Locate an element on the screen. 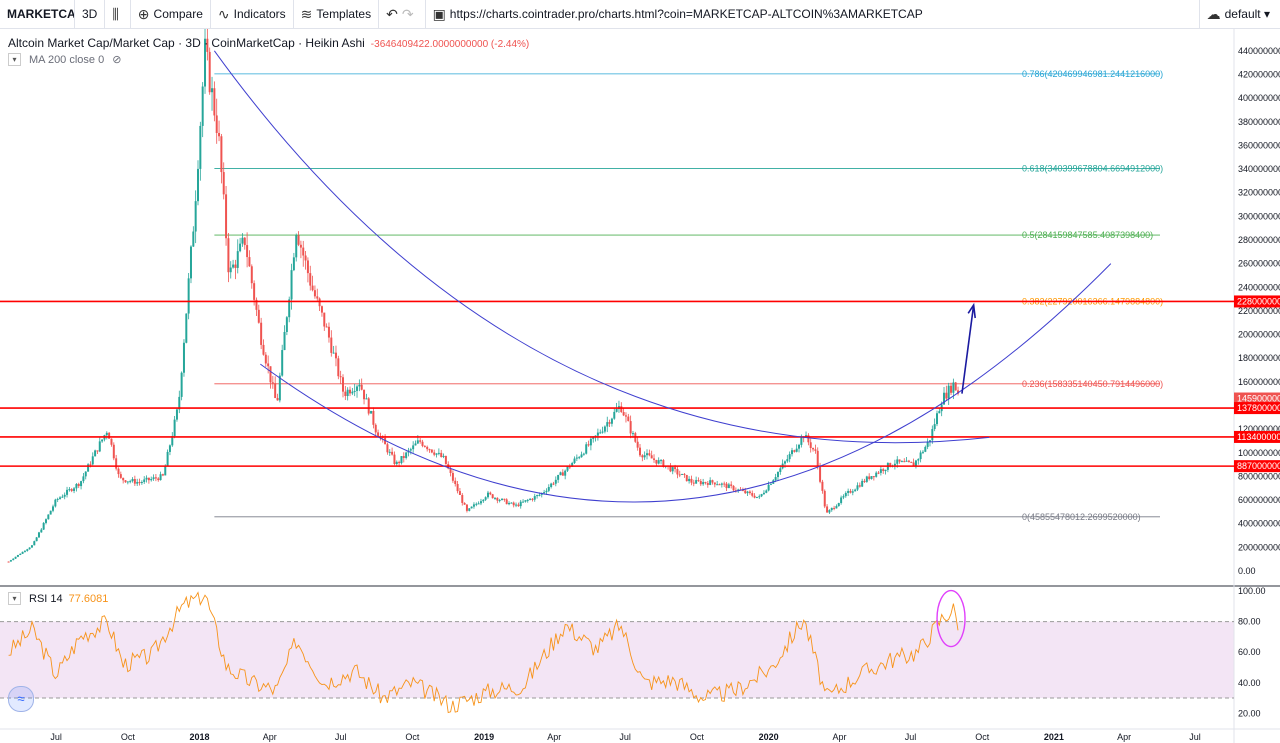 The height and width of the screenshot is (743, 1280). rsi-line is located at coordinates (483, 652).